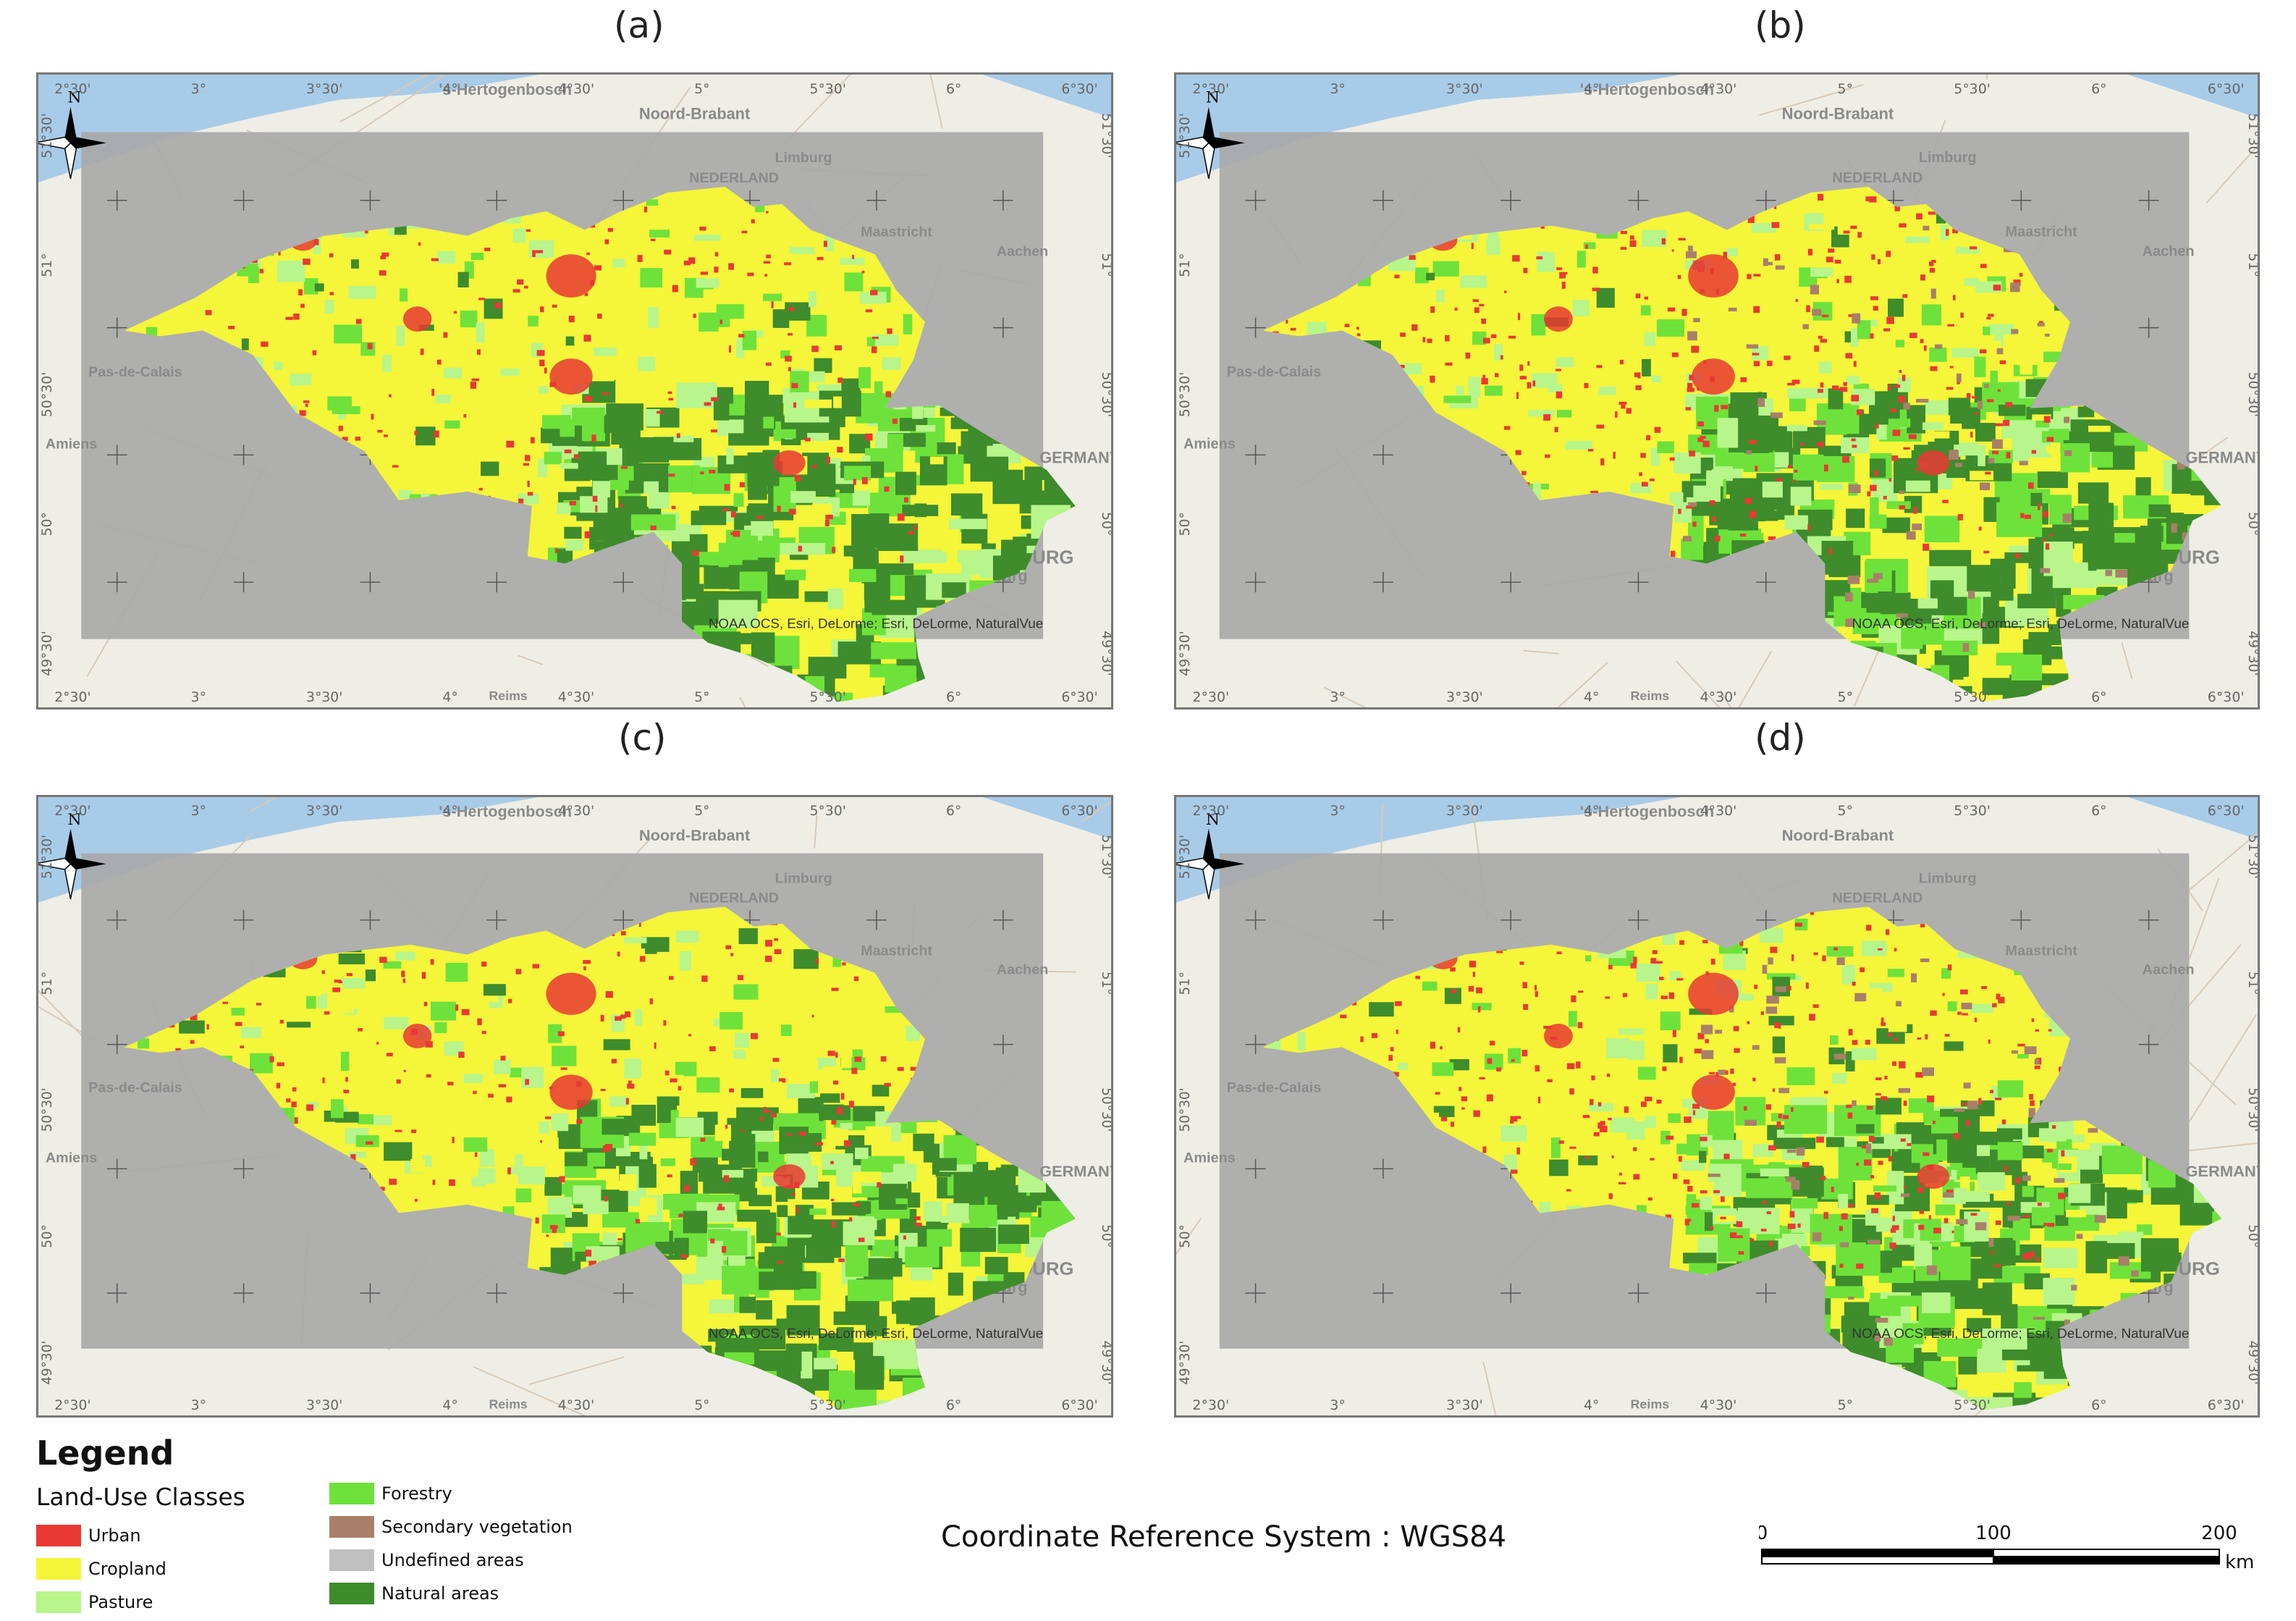  I want to click on lon-tick-top: 3°30', so click(324, 89).